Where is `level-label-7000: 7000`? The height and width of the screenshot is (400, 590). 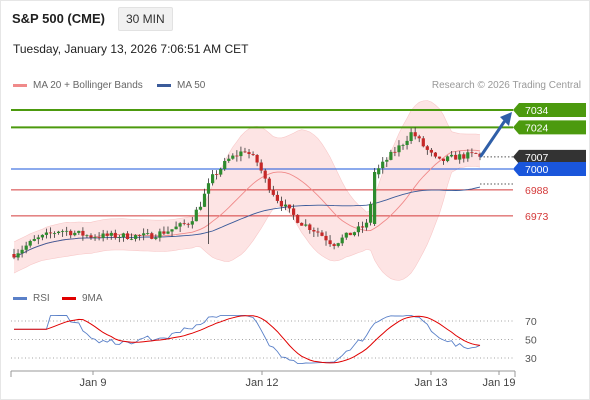 level-label-7000: 7000 is located at coordinates (549, 169).